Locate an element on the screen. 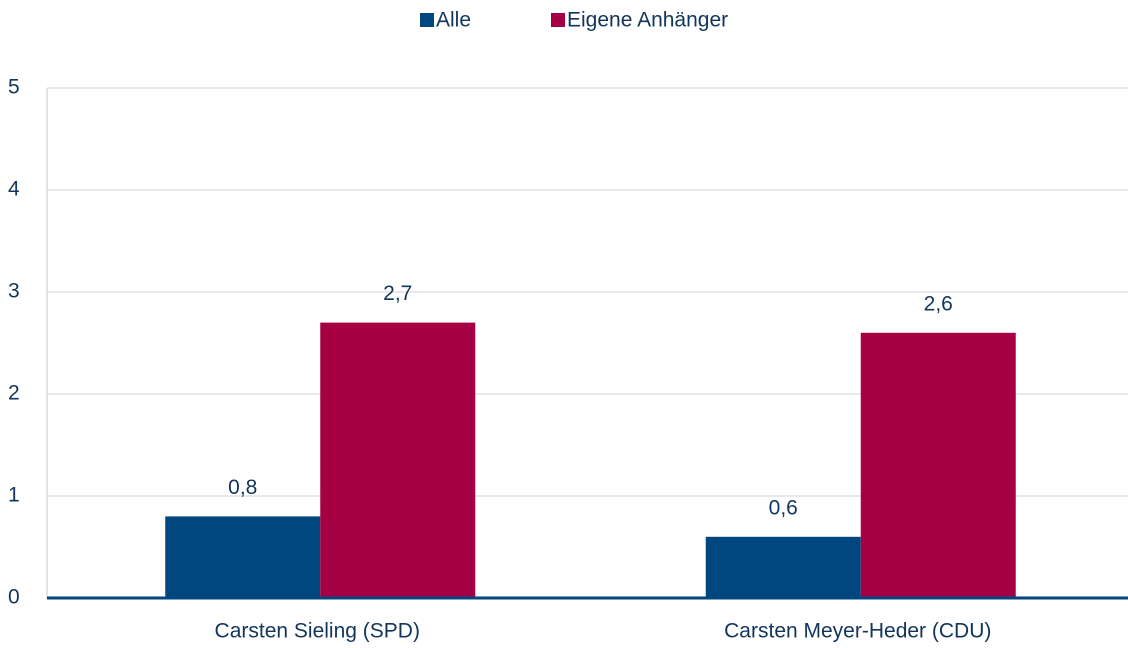  legend-label: Eigene Anhänger is located at coordinates (647, 20).